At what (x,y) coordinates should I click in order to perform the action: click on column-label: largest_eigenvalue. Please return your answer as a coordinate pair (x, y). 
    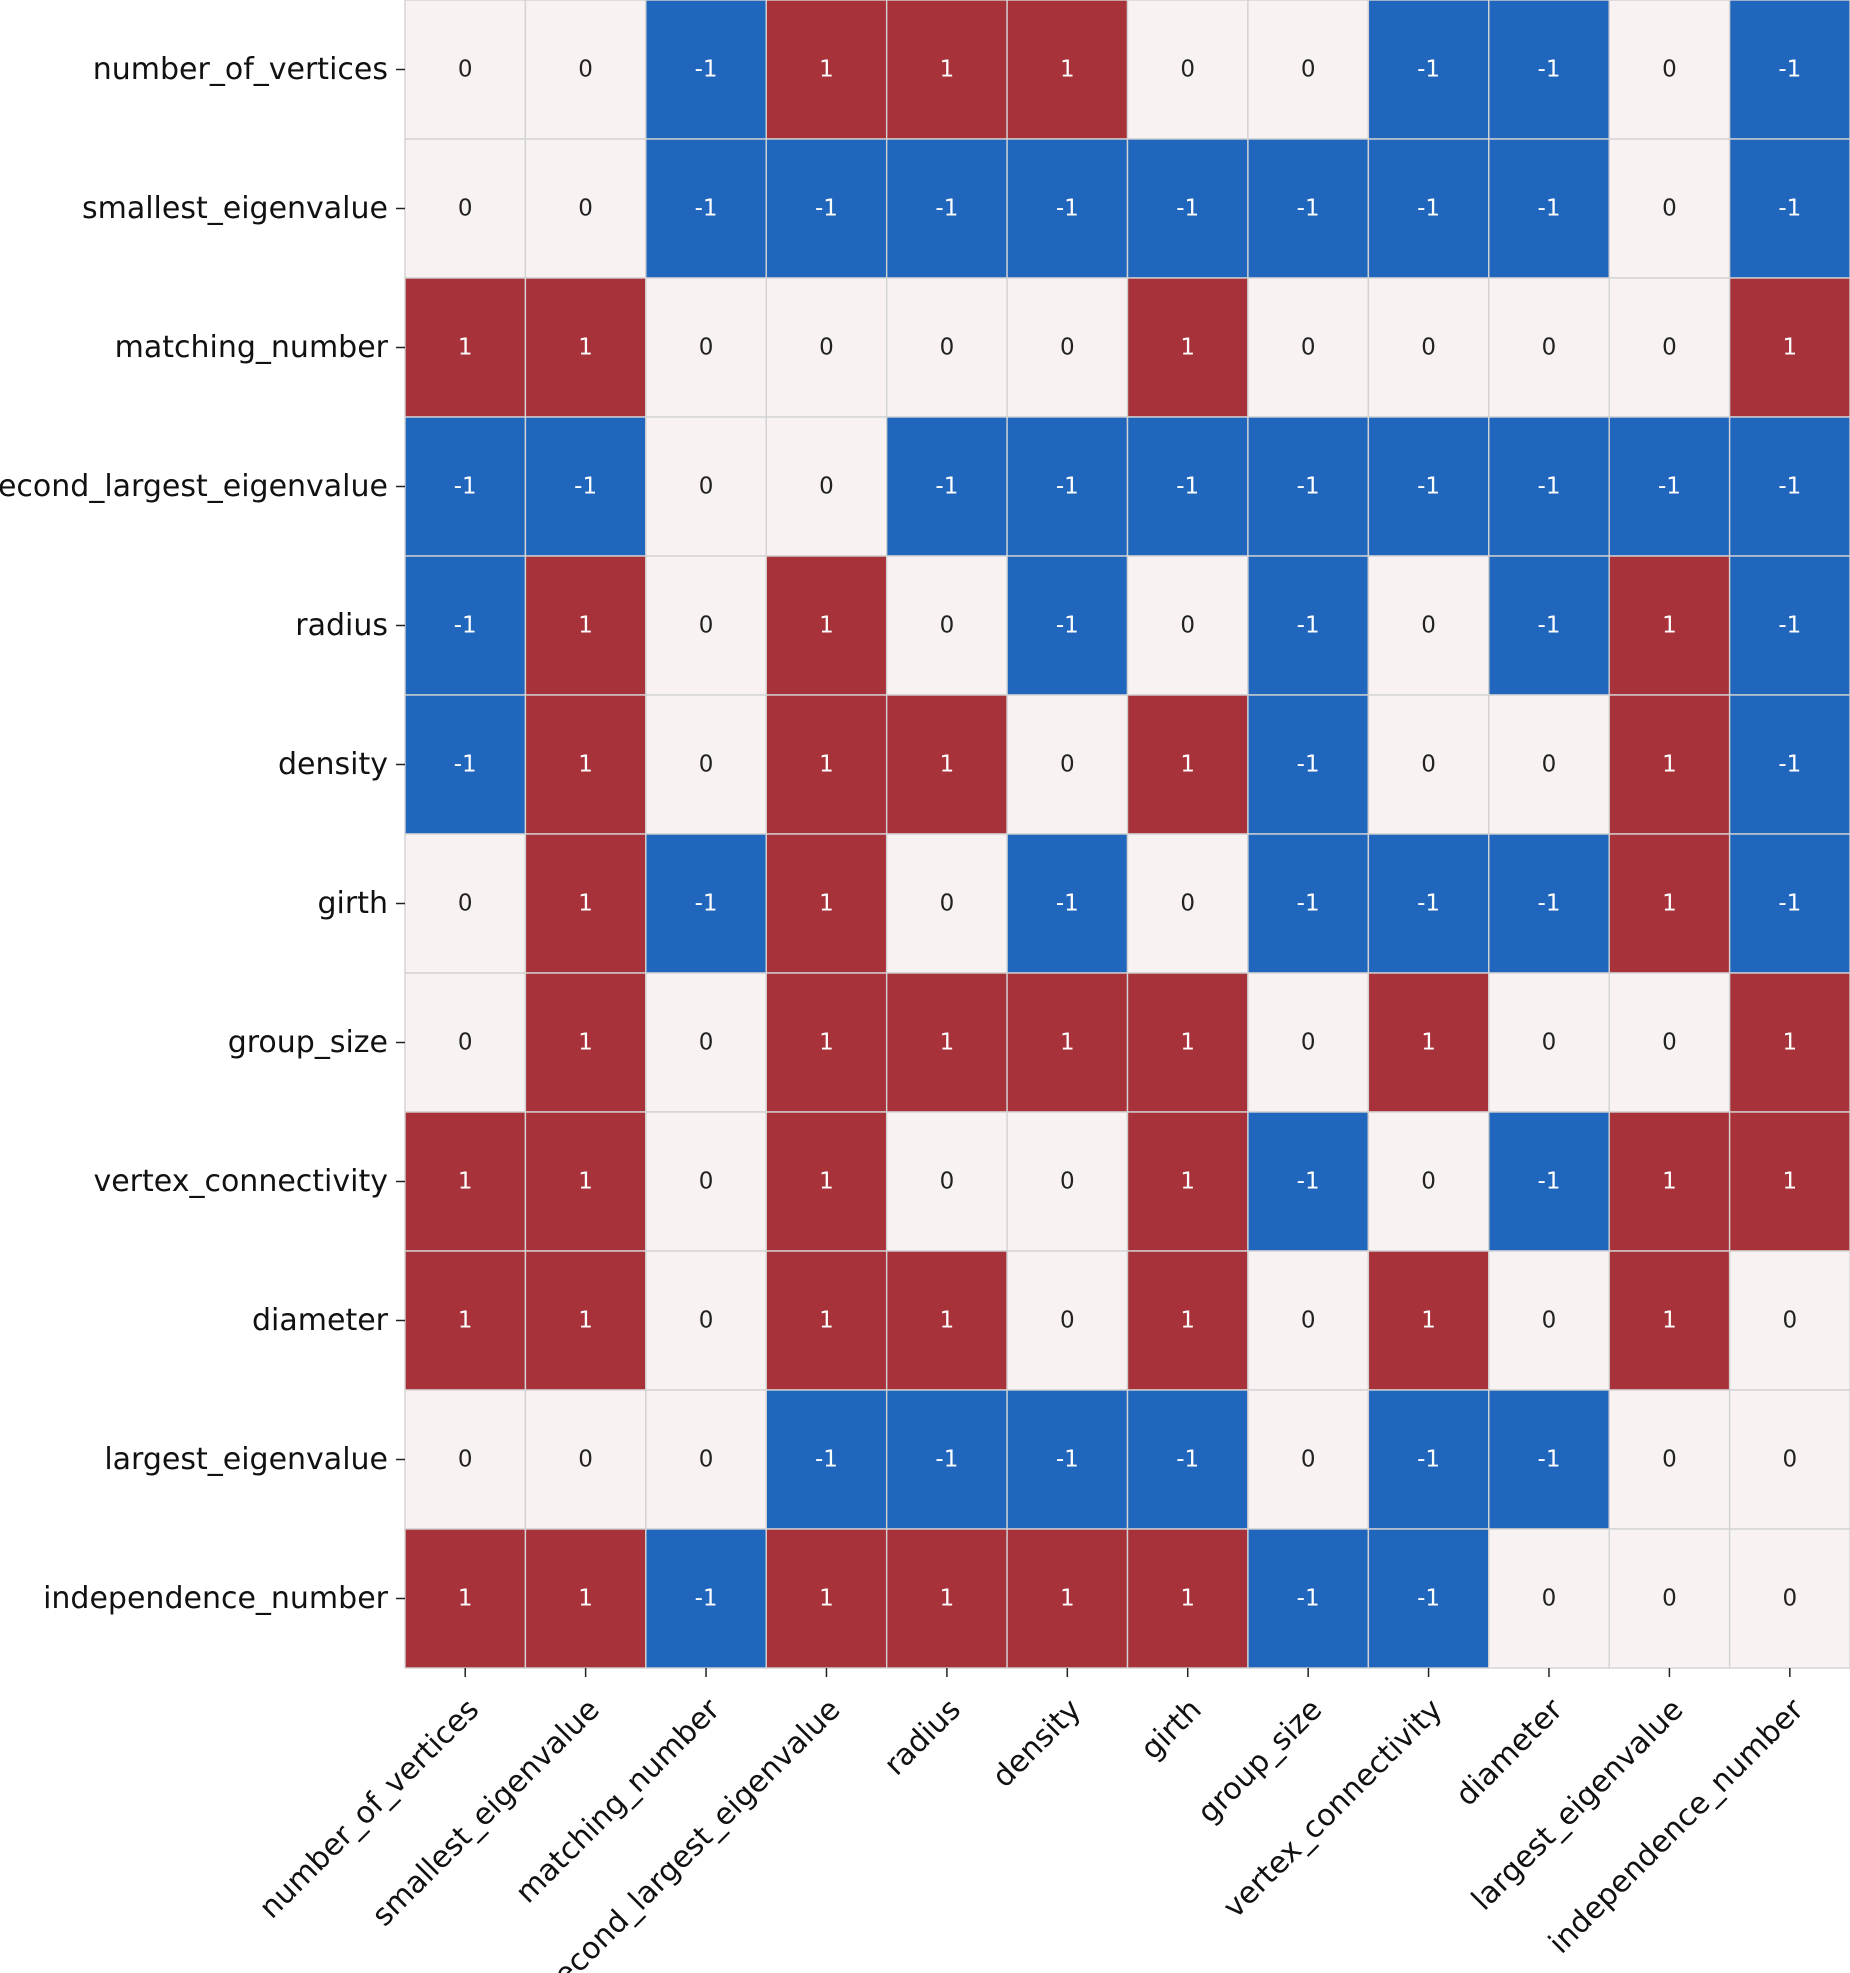
    Looking at the image, I should click on (1577, 1804).